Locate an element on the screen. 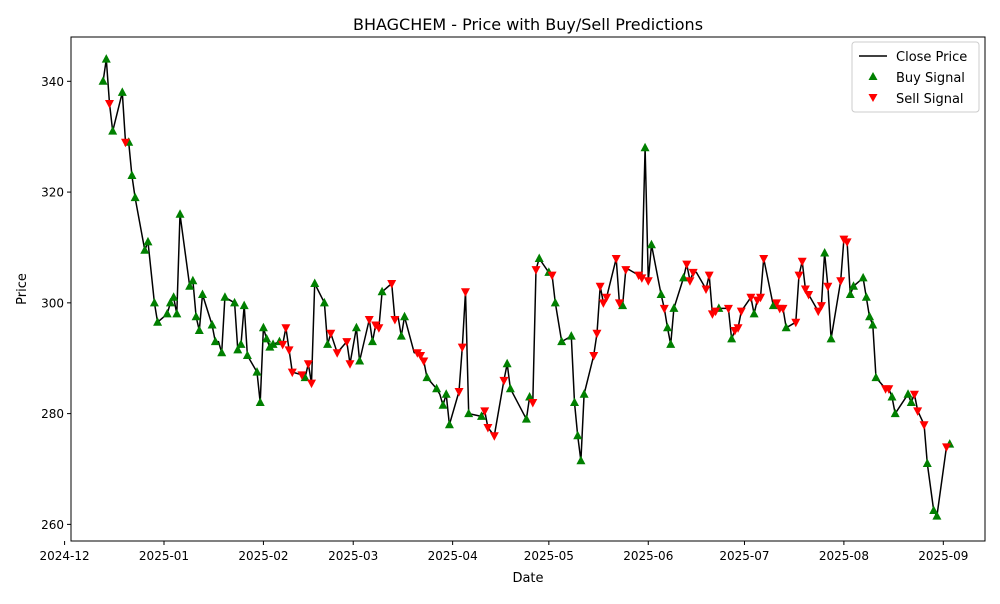  x-tick-label: 2025-06 is located at coordinates (648, 556).